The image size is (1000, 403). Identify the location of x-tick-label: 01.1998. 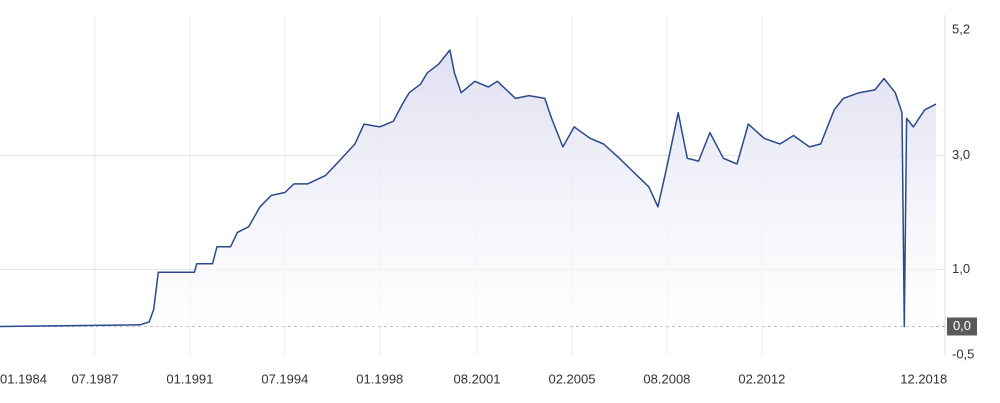
(379, 378).